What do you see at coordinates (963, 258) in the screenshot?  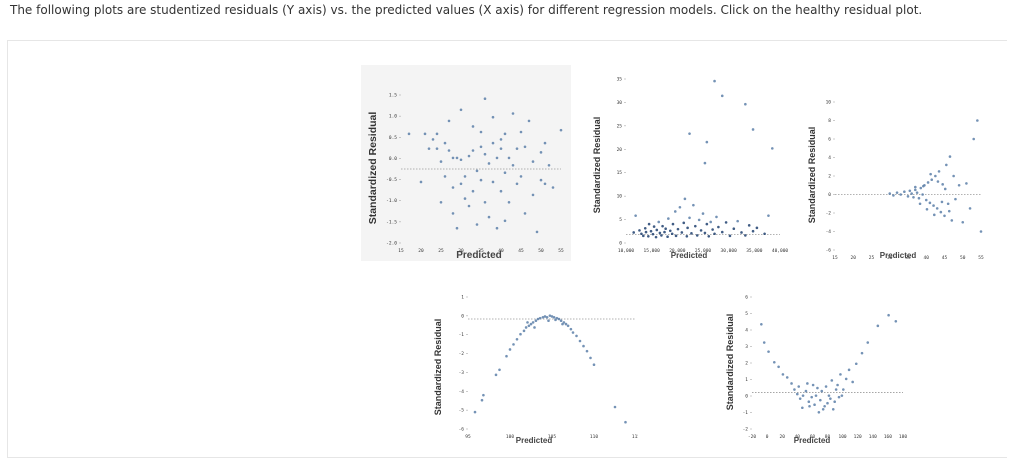 I see `x-tick-label: 50` at bounding box center [963, 258].